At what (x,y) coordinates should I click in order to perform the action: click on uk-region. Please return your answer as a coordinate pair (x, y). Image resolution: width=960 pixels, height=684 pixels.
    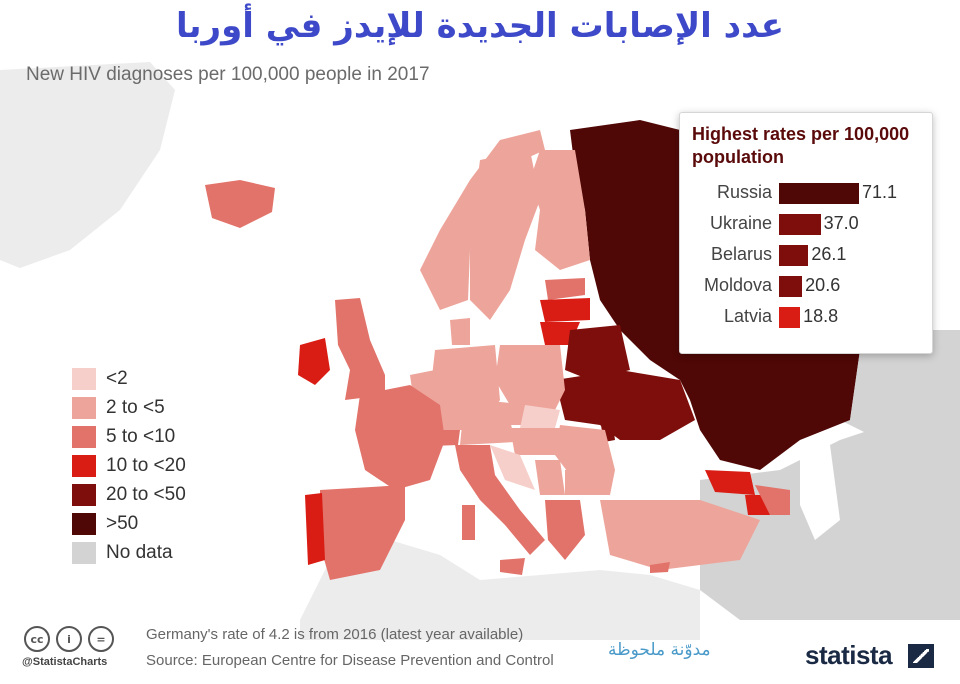
    Looking at the image, I should click on (360, 349).